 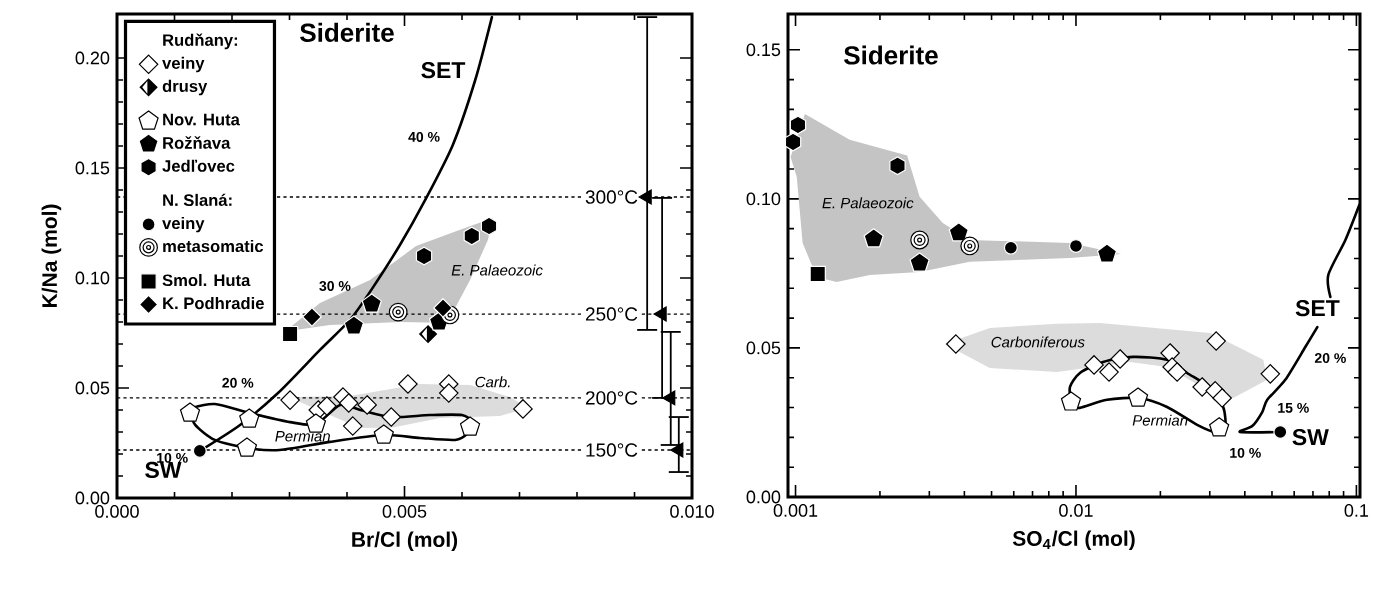 What do you see at coordinates (405, 541) in the screenshot?
I see `x-axis-title: Br/Cl (mol)` at bounding box center [405, 541].